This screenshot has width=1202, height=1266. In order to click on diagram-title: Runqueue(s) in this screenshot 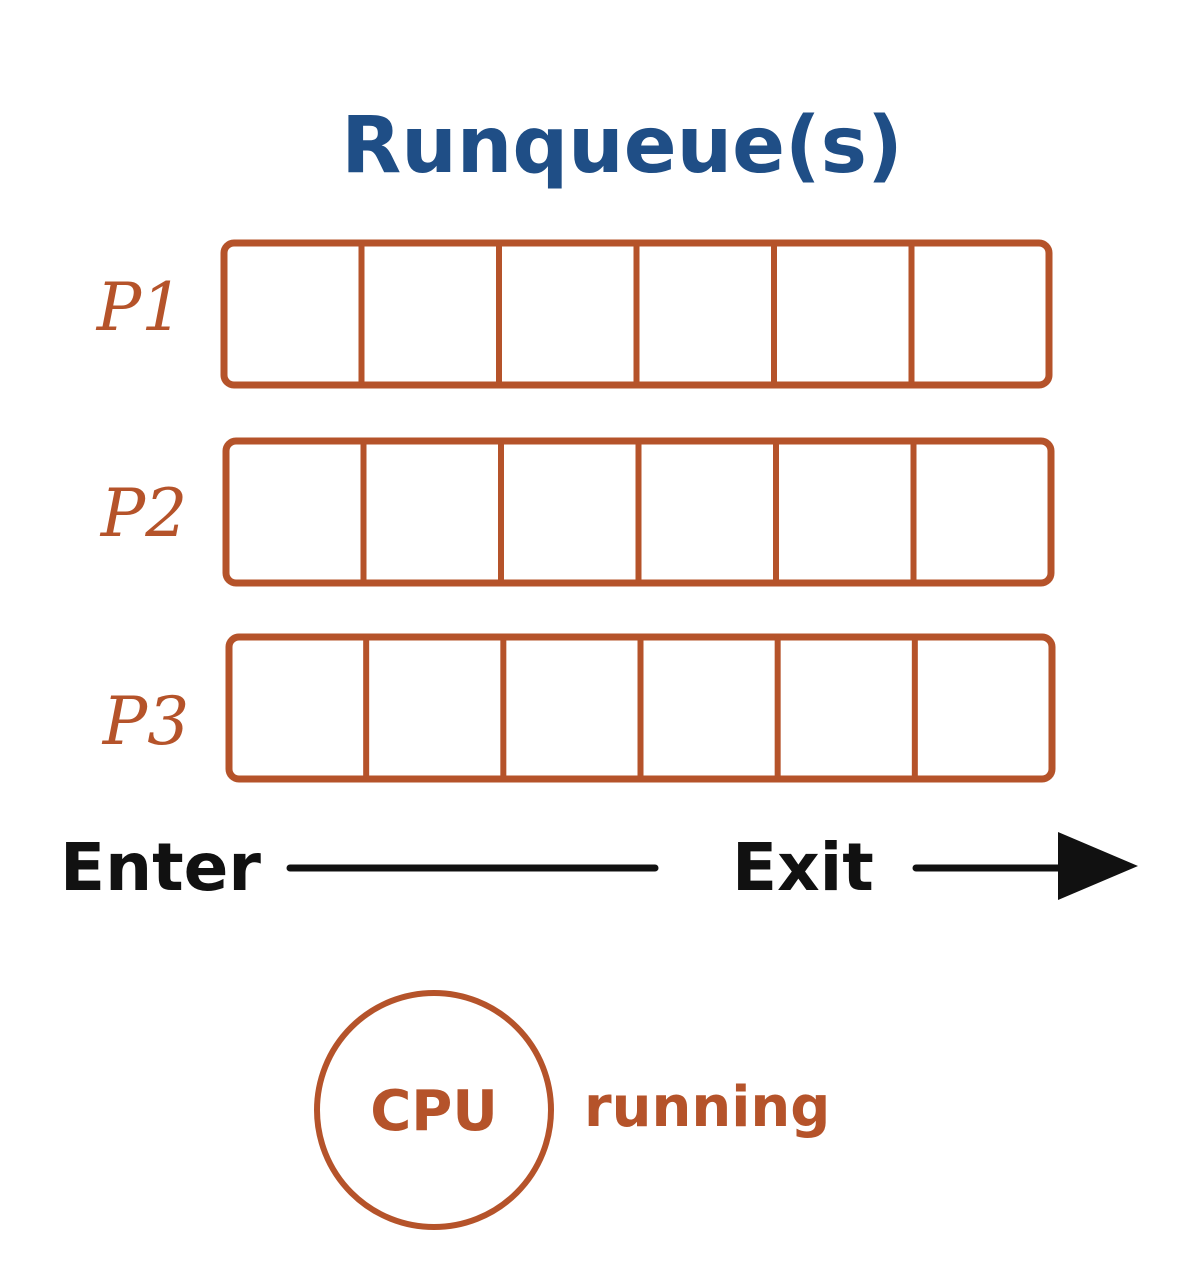, I will do `click(622, 146)`.